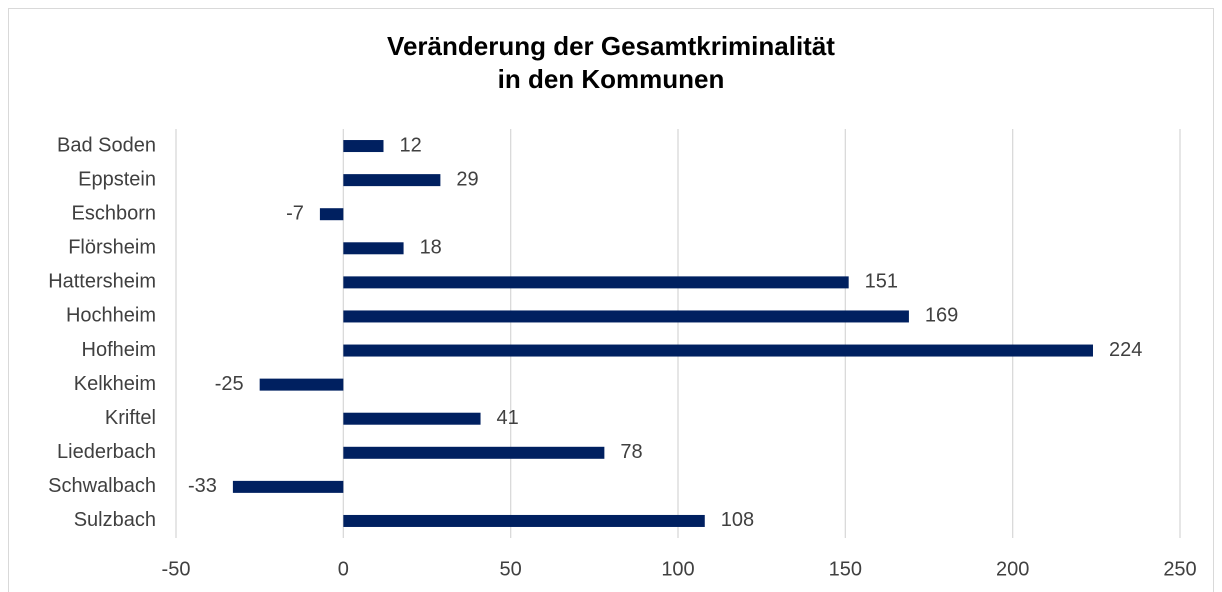  I want to click on y-tick-label: Hochheim, so click(111, 316).